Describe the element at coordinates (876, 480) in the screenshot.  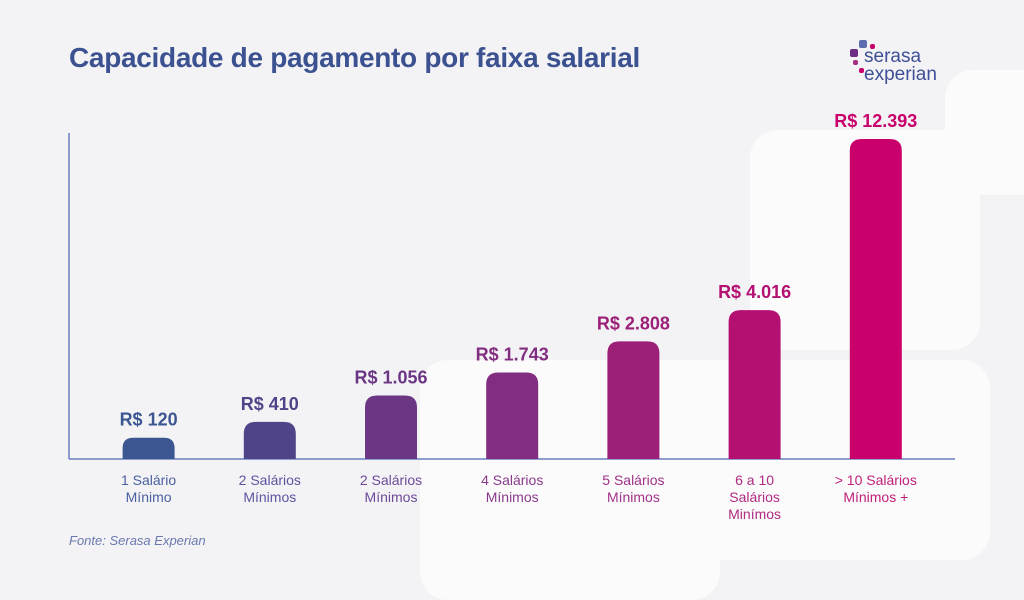
I see `category-label: > 10 Salários` at that location.